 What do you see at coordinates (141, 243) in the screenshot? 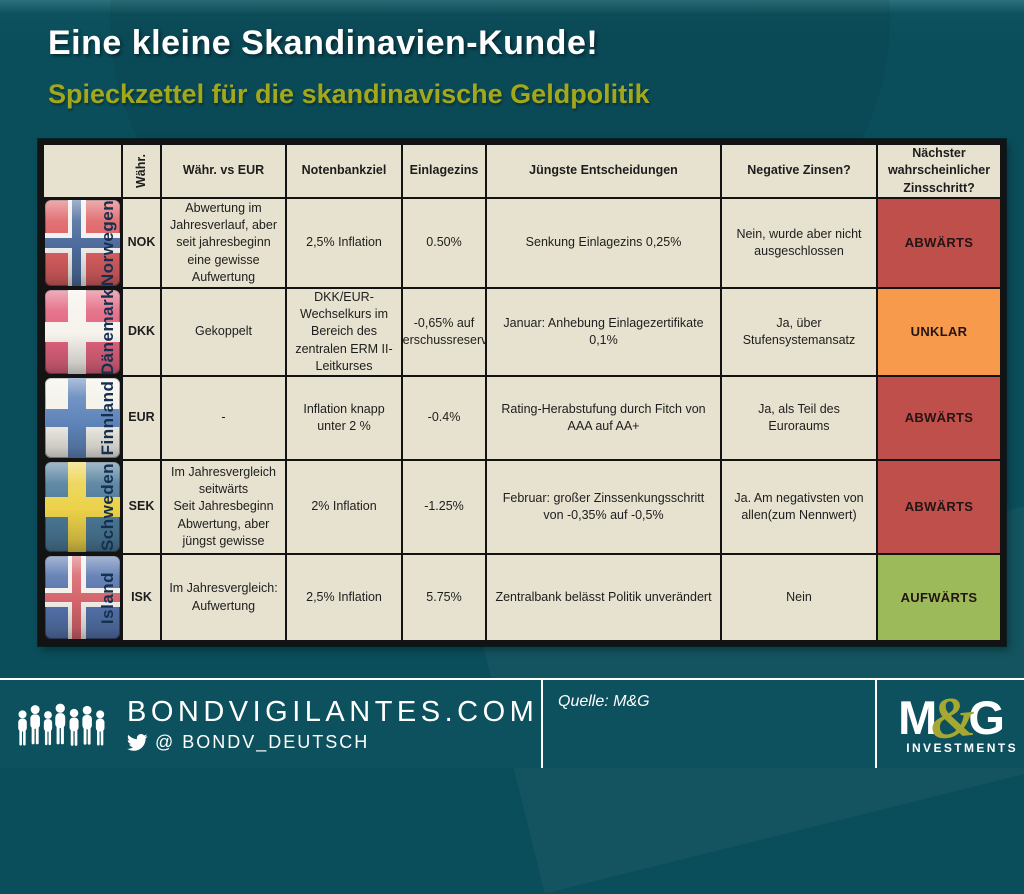
I see `cell-currency-nok: NOK` at bounding box center [141, 243].